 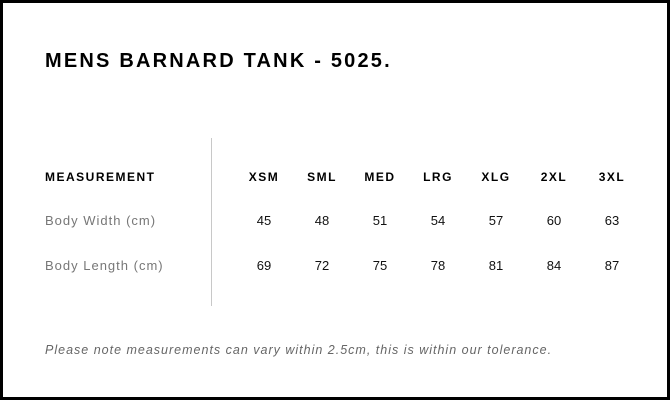 What do you see at coordinates (496, 265) in the screenshot?
I see `table-cell: 81` at bounding box center [496, 265].